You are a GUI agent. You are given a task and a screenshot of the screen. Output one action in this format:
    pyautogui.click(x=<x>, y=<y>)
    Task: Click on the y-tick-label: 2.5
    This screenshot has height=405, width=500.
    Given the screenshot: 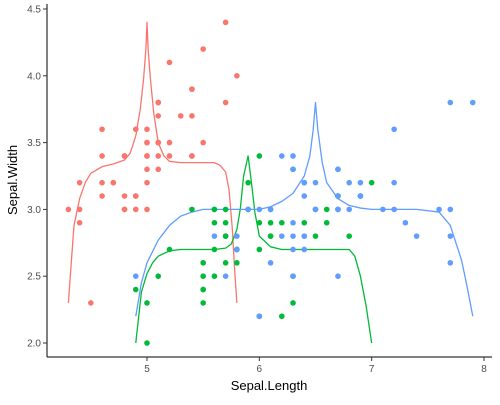 What is the action you would take?
    pyautogui.click(x=34, y=277)
    